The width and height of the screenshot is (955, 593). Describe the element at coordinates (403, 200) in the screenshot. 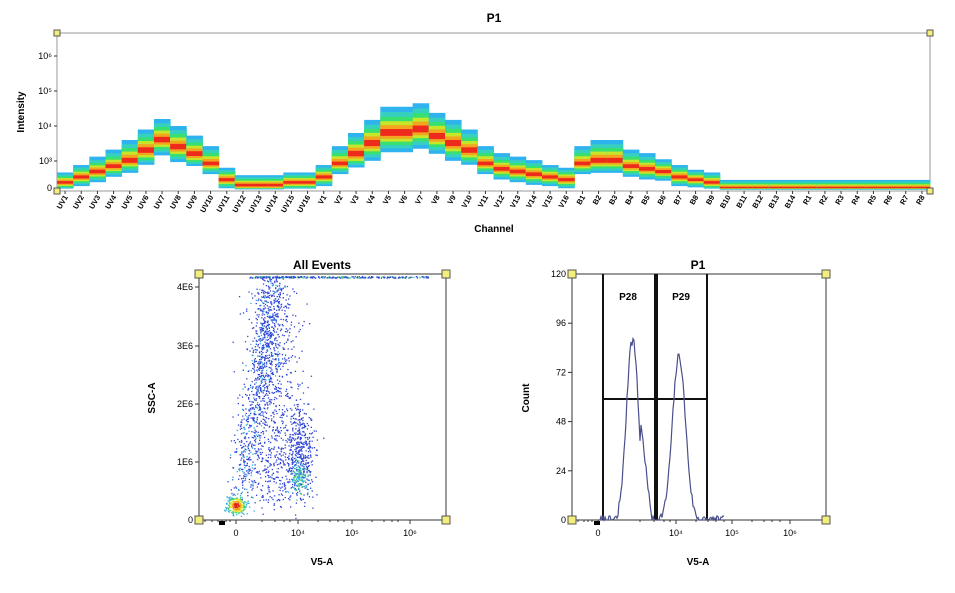

I see `channel-tick-label: V6` at that location.